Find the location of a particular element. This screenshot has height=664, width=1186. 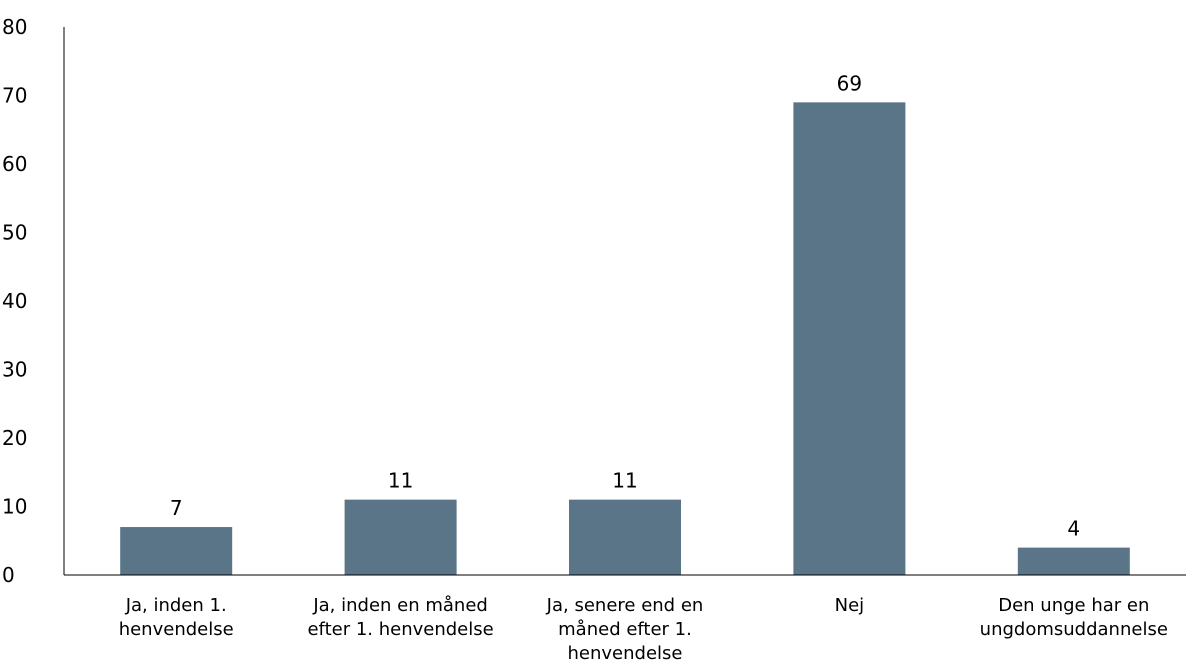

y-tick-label: 20 is located at coordinates (14, 438).